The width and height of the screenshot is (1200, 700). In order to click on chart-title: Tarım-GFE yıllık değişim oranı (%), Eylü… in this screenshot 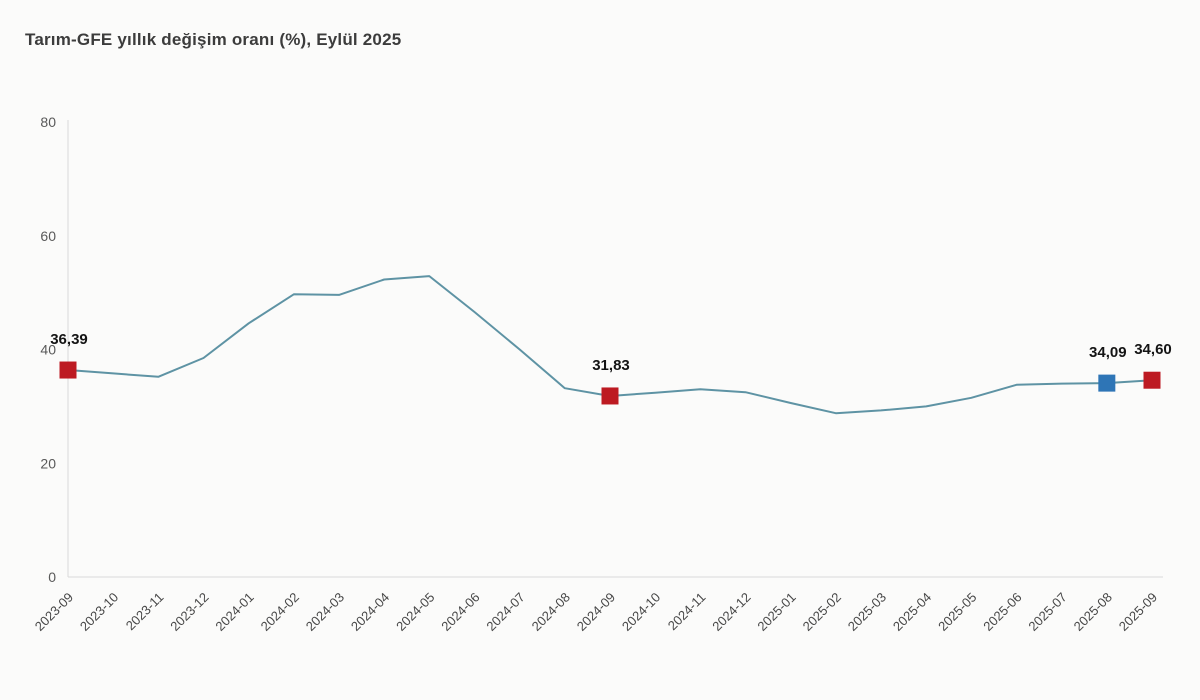, I will do `click(213, 39)`.